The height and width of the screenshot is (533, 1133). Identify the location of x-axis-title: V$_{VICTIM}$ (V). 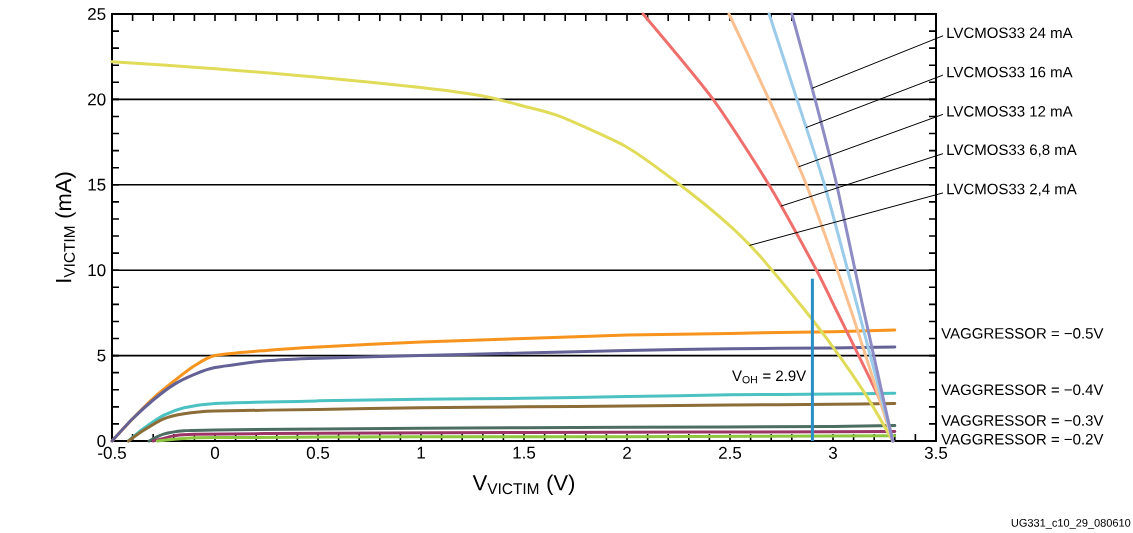
(523, 484).